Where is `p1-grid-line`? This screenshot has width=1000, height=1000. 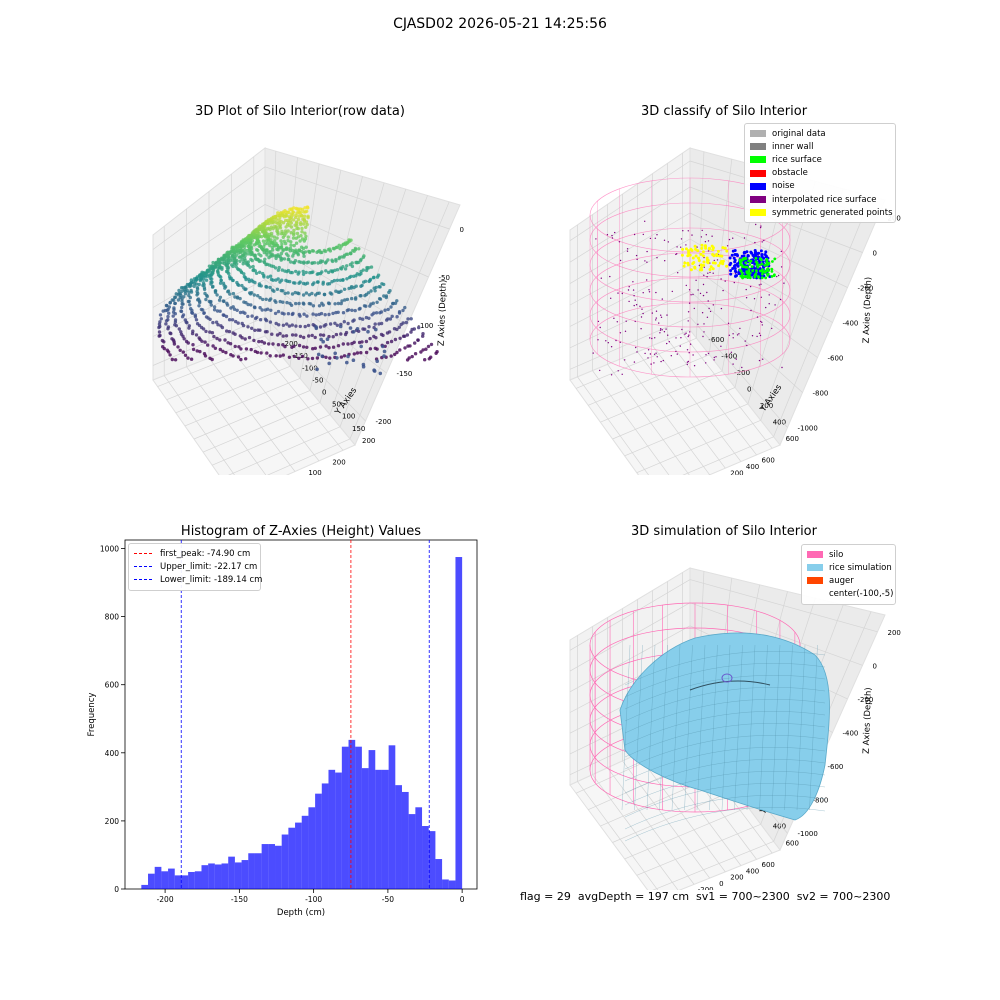 p1-grid-line is located at coordinates (271, 440).